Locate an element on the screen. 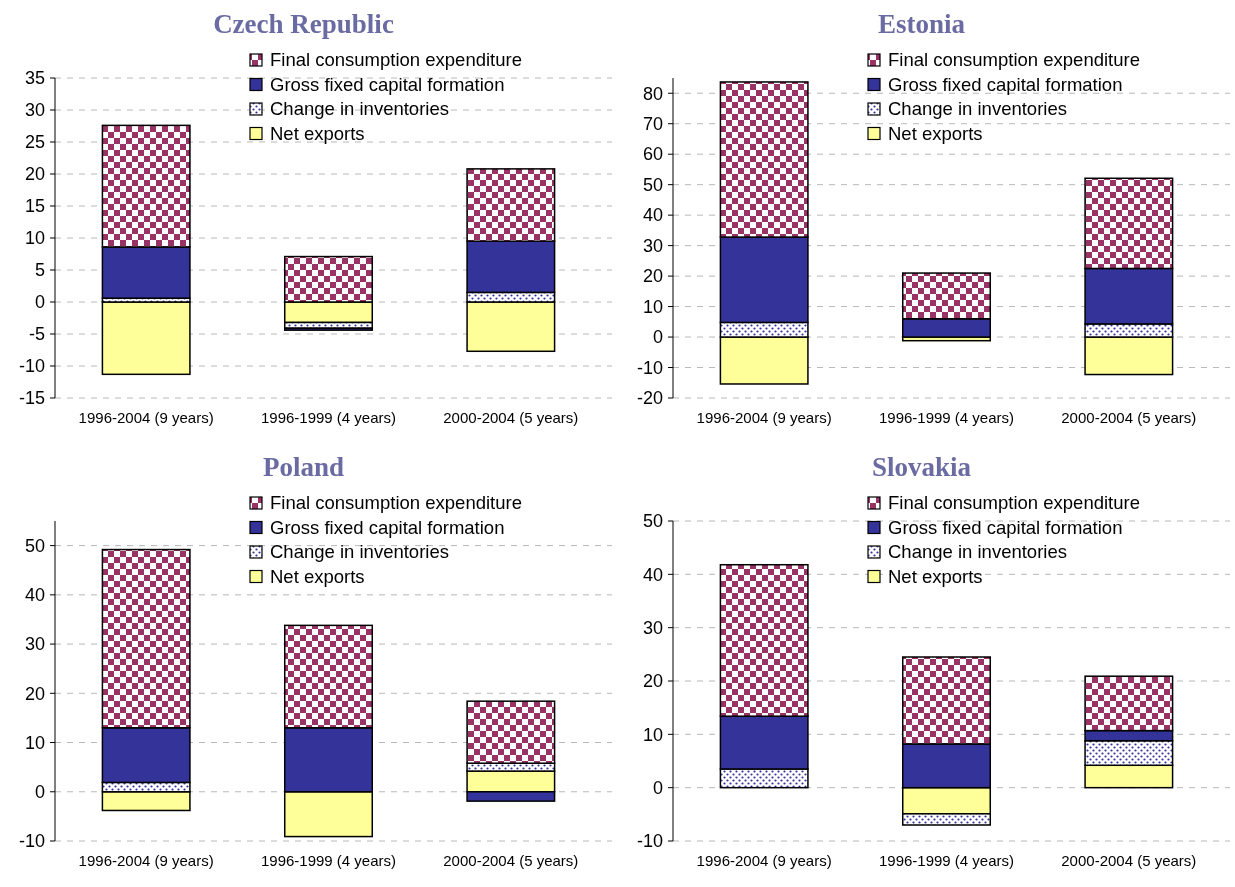  chart-title: Estonia is located at coordinates (921, 24).